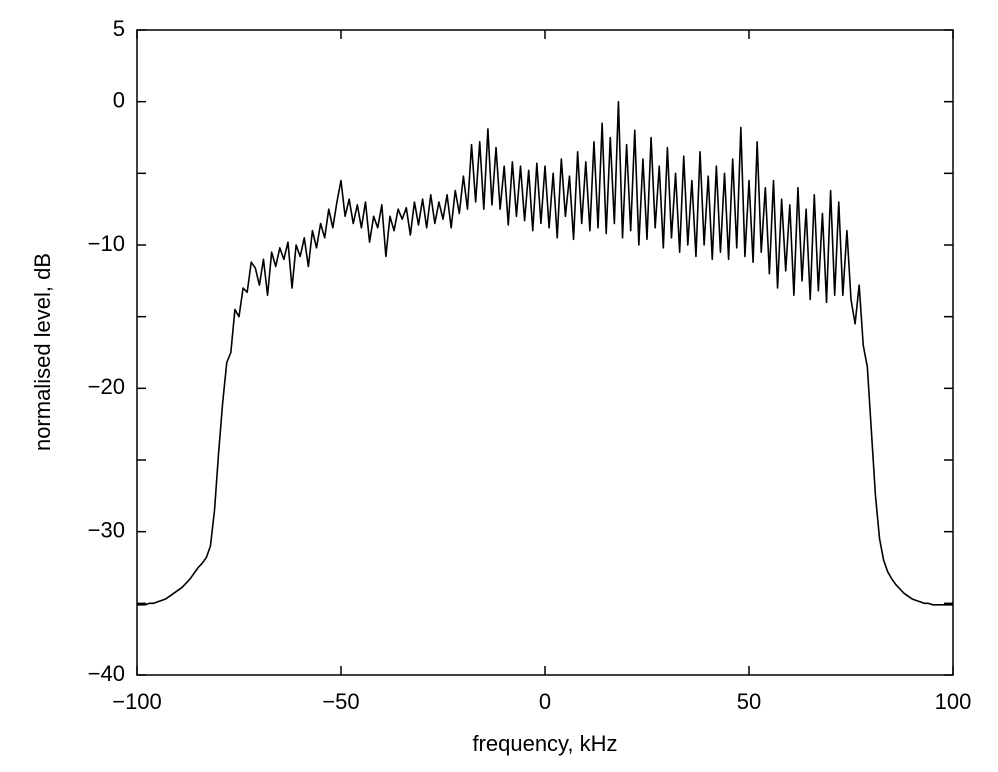 This screenshot has width=998, height=772. I want to click on y-tick-label: −40, so click(106, 673).